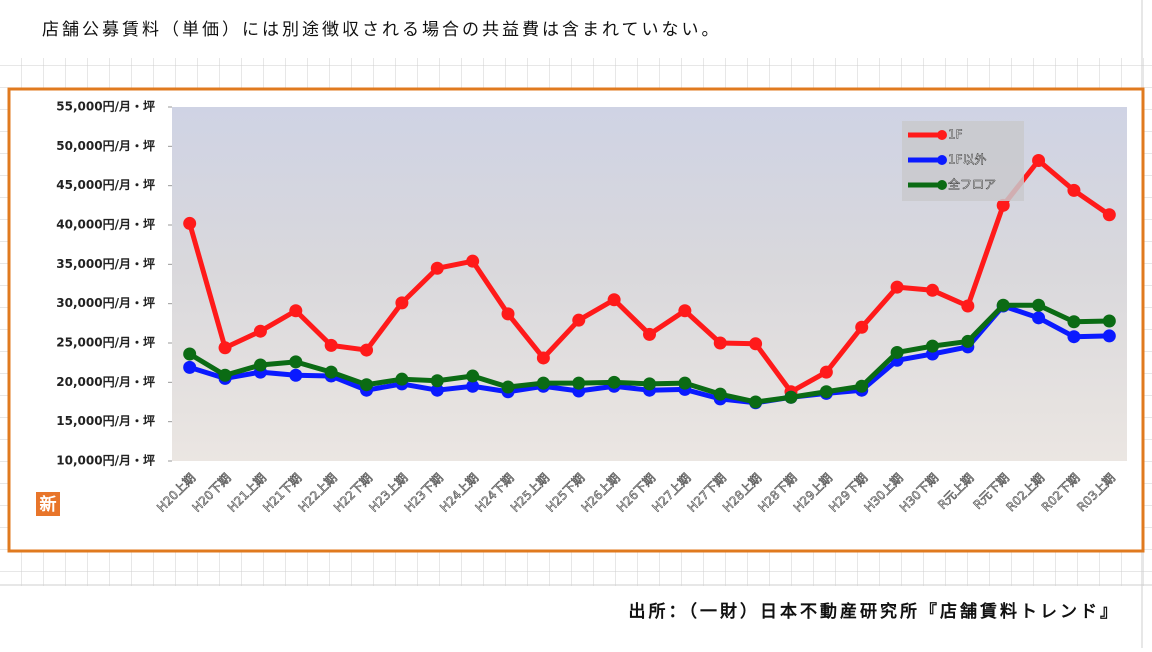 The height and width of the screenshot is (652, 1152). Describe the element at coordinates (105, 107) in the screenshot. I see `y-tick-label: 55,000円/月・坪` at that location.